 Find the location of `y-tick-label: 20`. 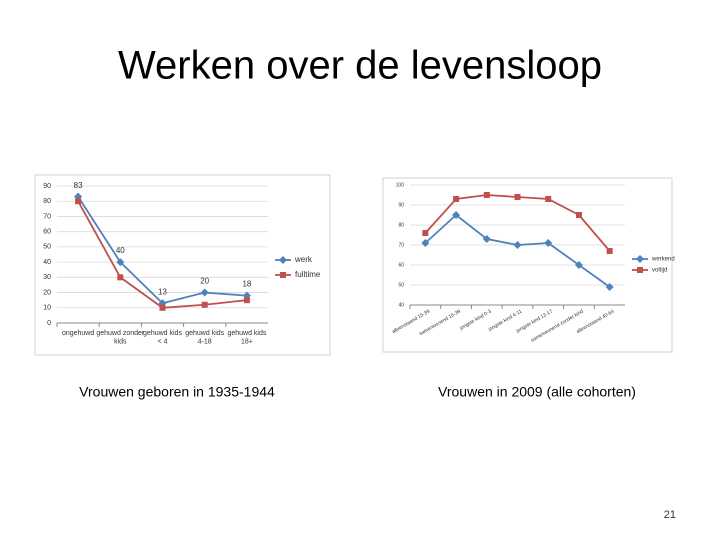

y-tick-label: 20 is located at coordinates (47, 292).